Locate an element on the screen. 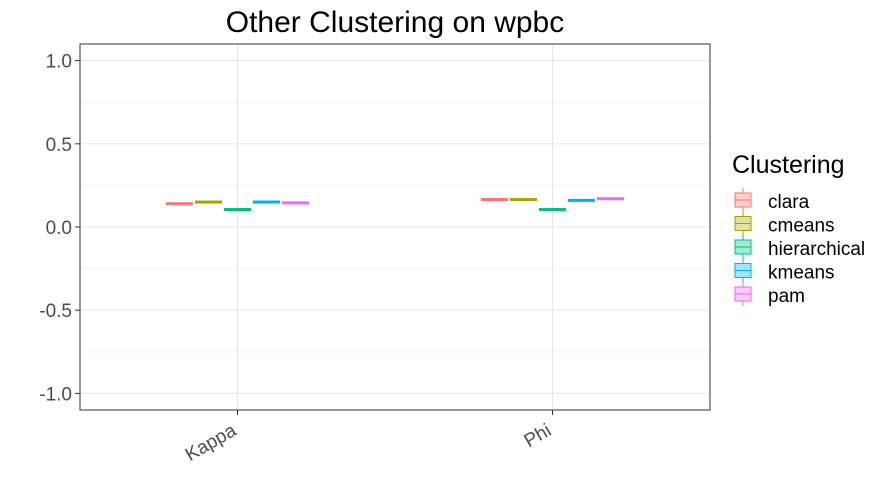  chart-title: Other Clustering on wpbc is located at coordinates (395, 22).